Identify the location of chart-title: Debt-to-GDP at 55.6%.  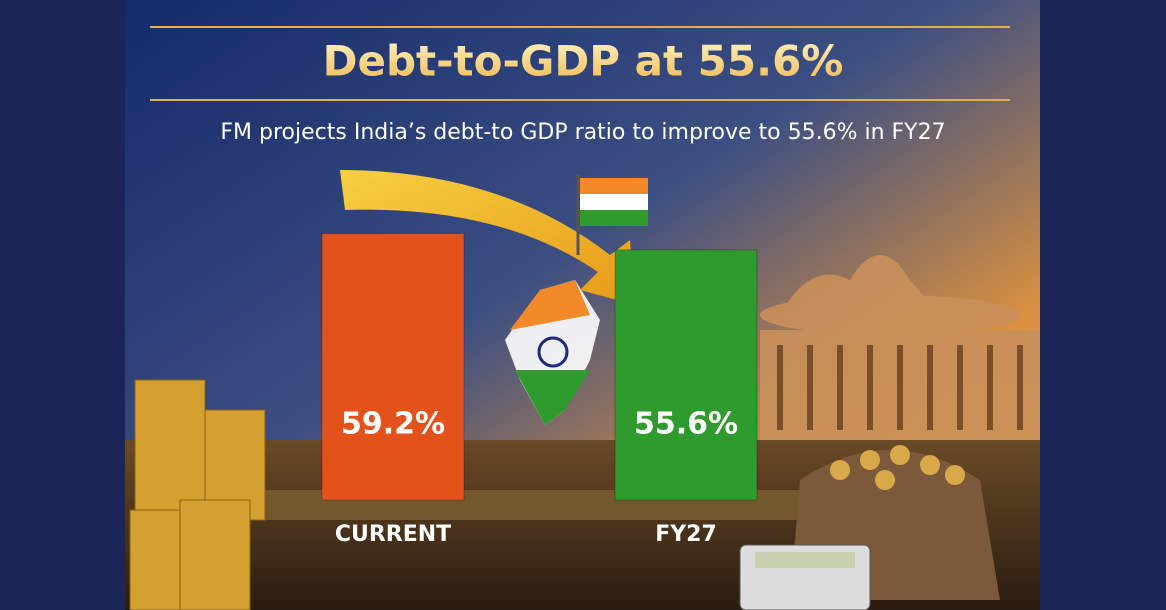
(583, 61).